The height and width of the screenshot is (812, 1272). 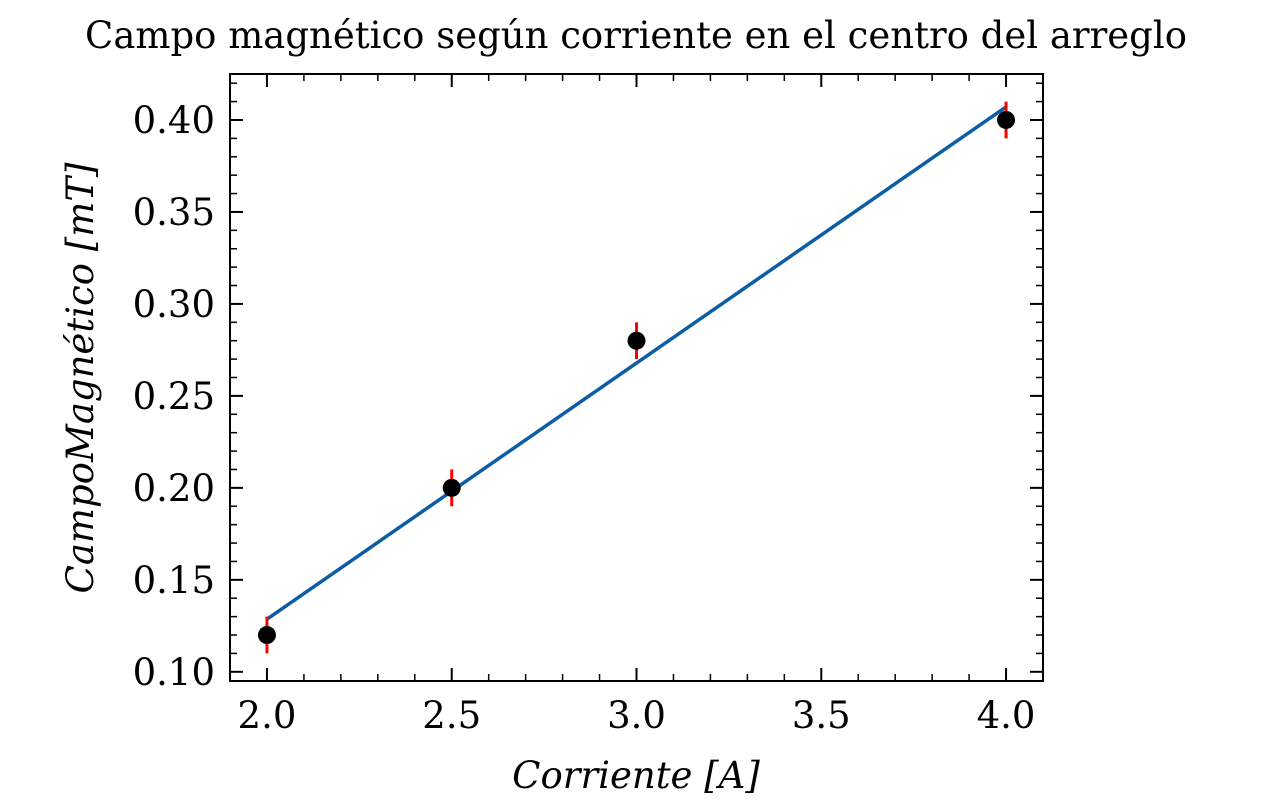 What do you see at coordinates (267, 715) in the screenshot?
I see `x-tick-label: 2.0` at bounding box center [267, 715].